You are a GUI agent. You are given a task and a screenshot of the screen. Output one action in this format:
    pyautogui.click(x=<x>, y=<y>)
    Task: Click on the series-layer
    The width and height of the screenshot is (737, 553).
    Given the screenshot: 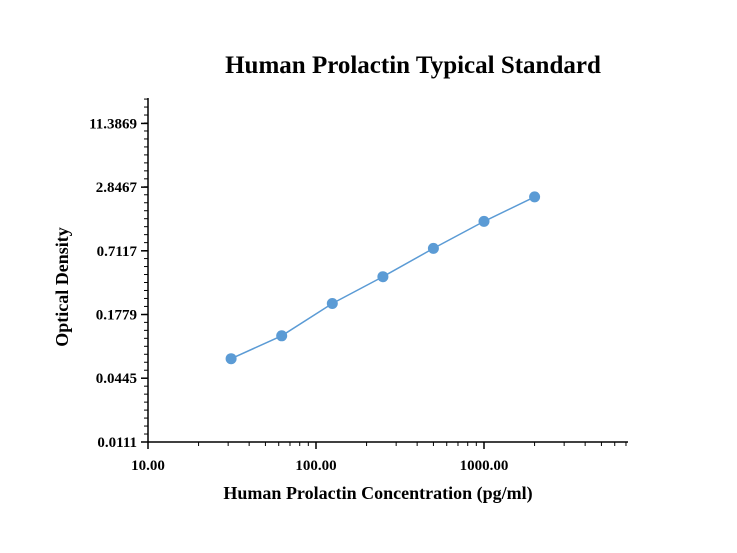 What is the action you would take?
    pyautogui.click(x=383, y=278)
    